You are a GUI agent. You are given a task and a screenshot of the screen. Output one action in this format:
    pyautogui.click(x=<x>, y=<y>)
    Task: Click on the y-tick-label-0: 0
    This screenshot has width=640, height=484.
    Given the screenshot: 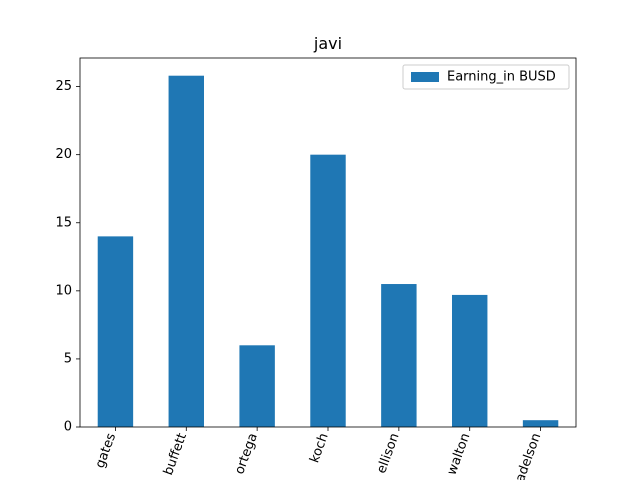 What is the action you would take?
    pyautogui.click(x=68, y=427)
    